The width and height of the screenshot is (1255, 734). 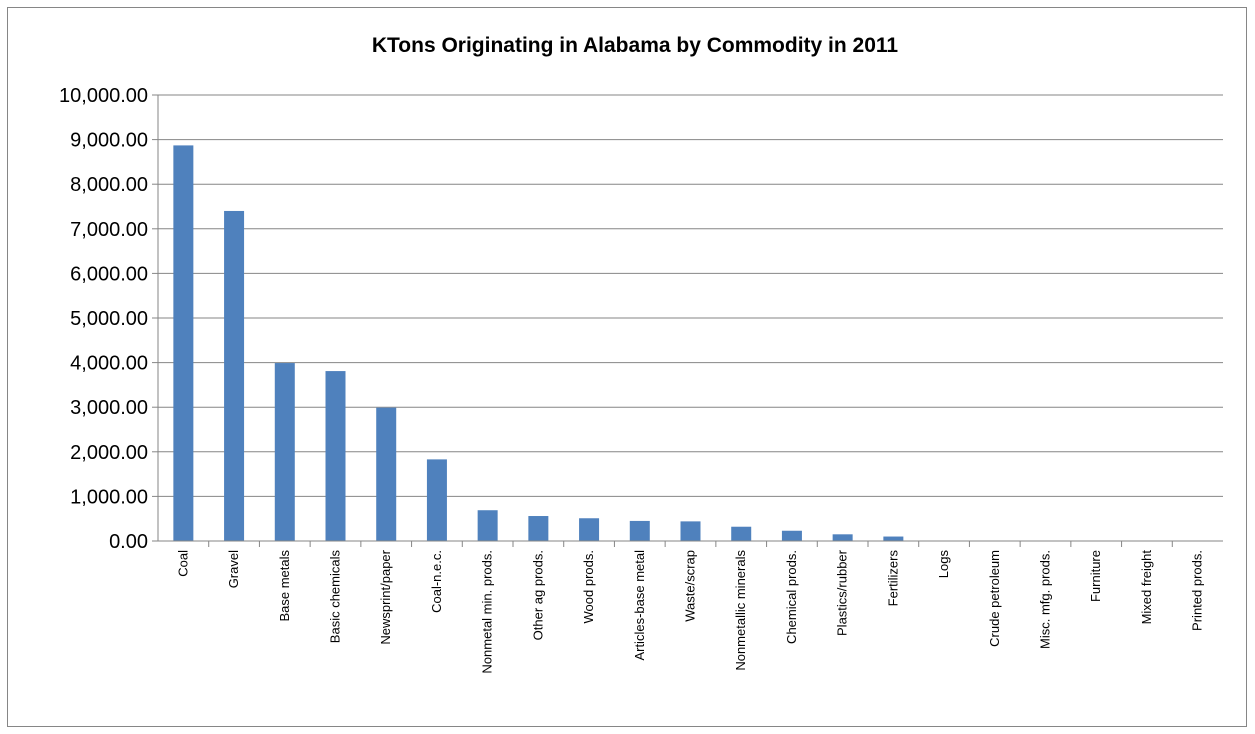 I want to click on x-tick-label: Mixed freight, so click(x=1146, y=587).